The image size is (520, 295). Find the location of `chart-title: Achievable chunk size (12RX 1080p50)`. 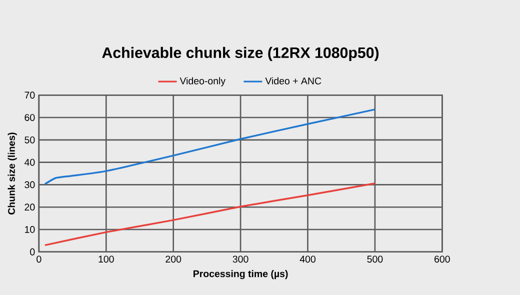

chart-title: Achievable chunk size (12RX 1080p50) is located at coordinates (240, 53).